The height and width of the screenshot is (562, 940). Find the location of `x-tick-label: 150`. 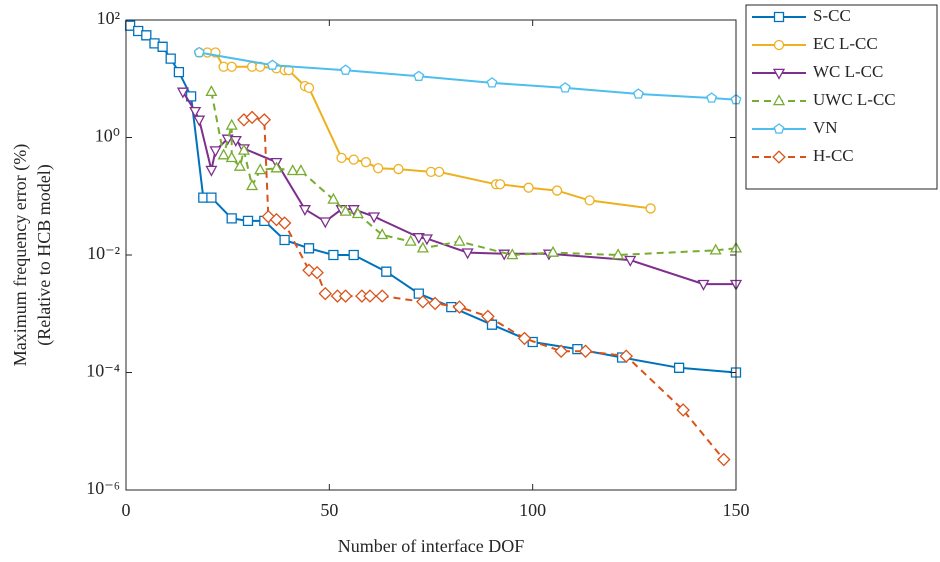

x-tick-label: 150 is located at coordinates (736, 510).